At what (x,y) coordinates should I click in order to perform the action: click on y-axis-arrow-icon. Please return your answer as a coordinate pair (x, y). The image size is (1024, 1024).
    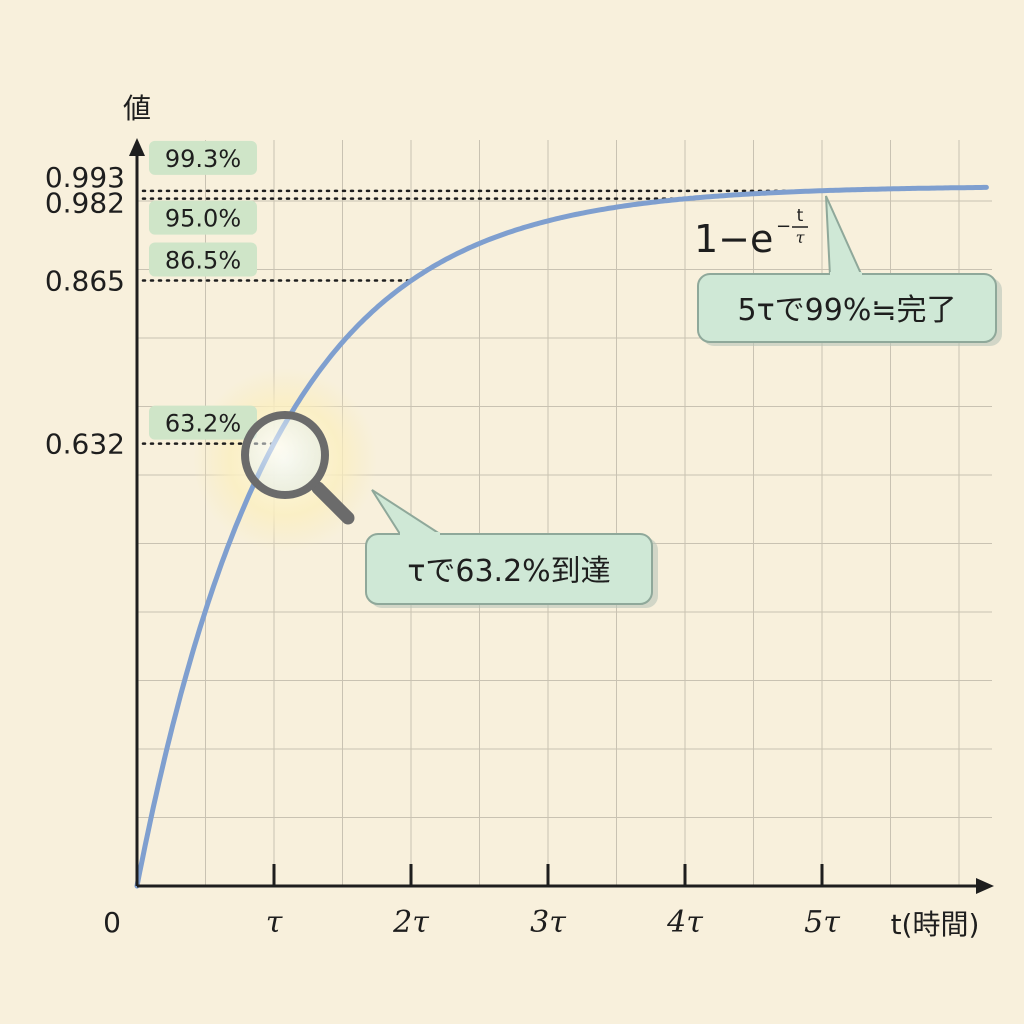
    Looking at the image, I should click on (137, 147).